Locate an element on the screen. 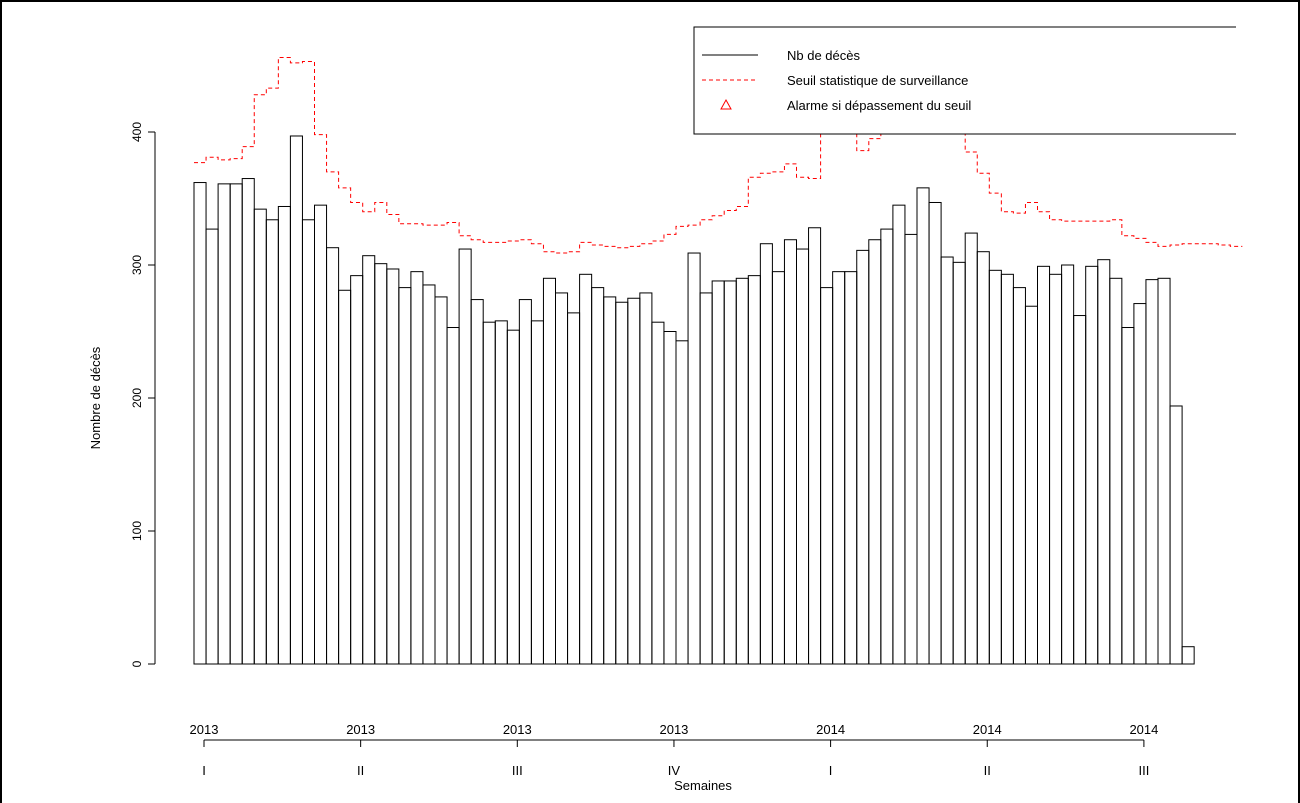  x-quarter-label-5: II is located at coordinates (987, 770).